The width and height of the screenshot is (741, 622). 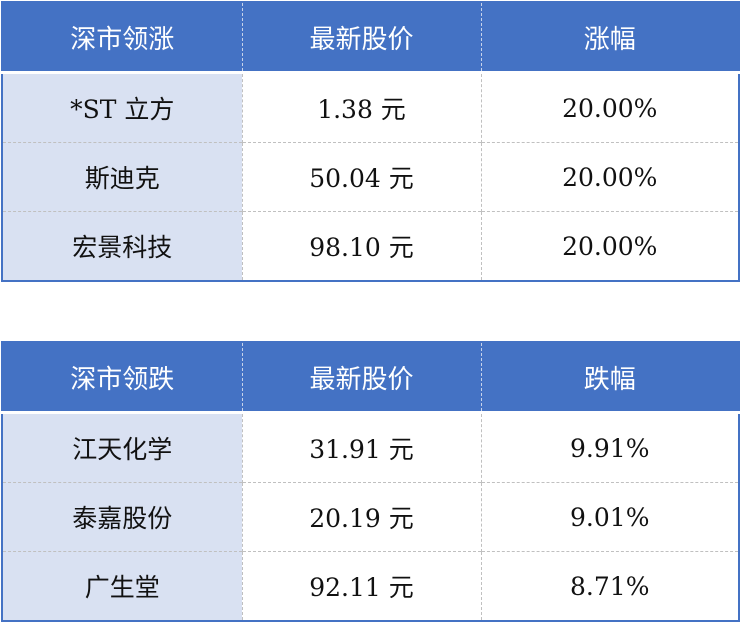 What do you see at coordinates (361, 517) in the screenshot?
I see `stock-price: 20.19 元` at bounding box center [361, 517].